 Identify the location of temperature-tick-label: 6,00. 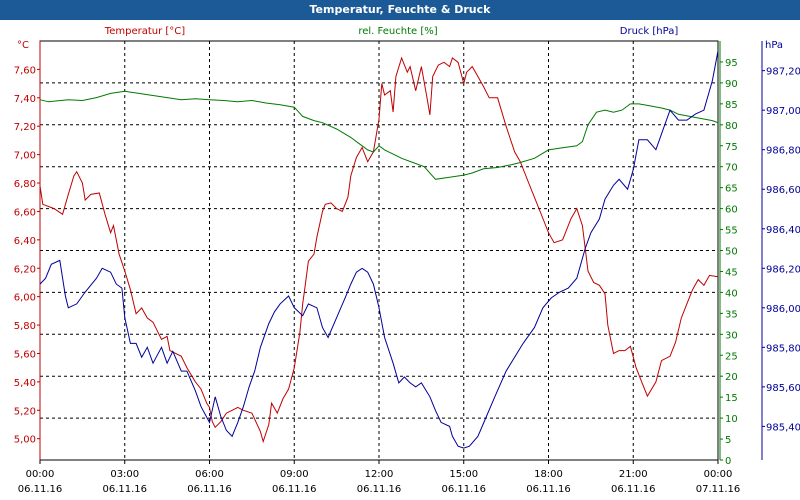
(25, 298).